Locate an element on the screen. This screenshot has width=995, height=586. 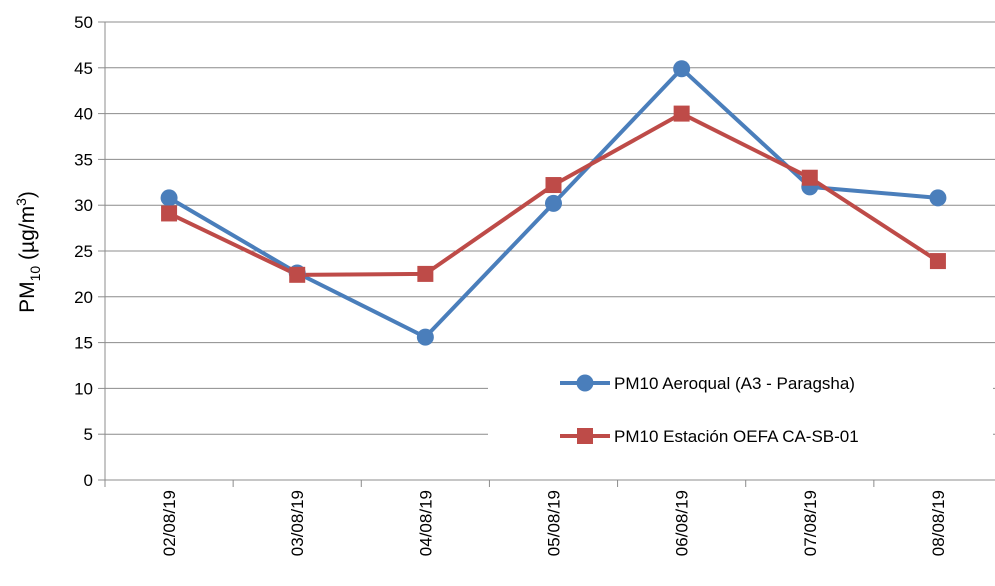
y-axis-ticks: 0 5 10 15 20 25 30 35 40 45 50 is located at coordinates (89, 251).